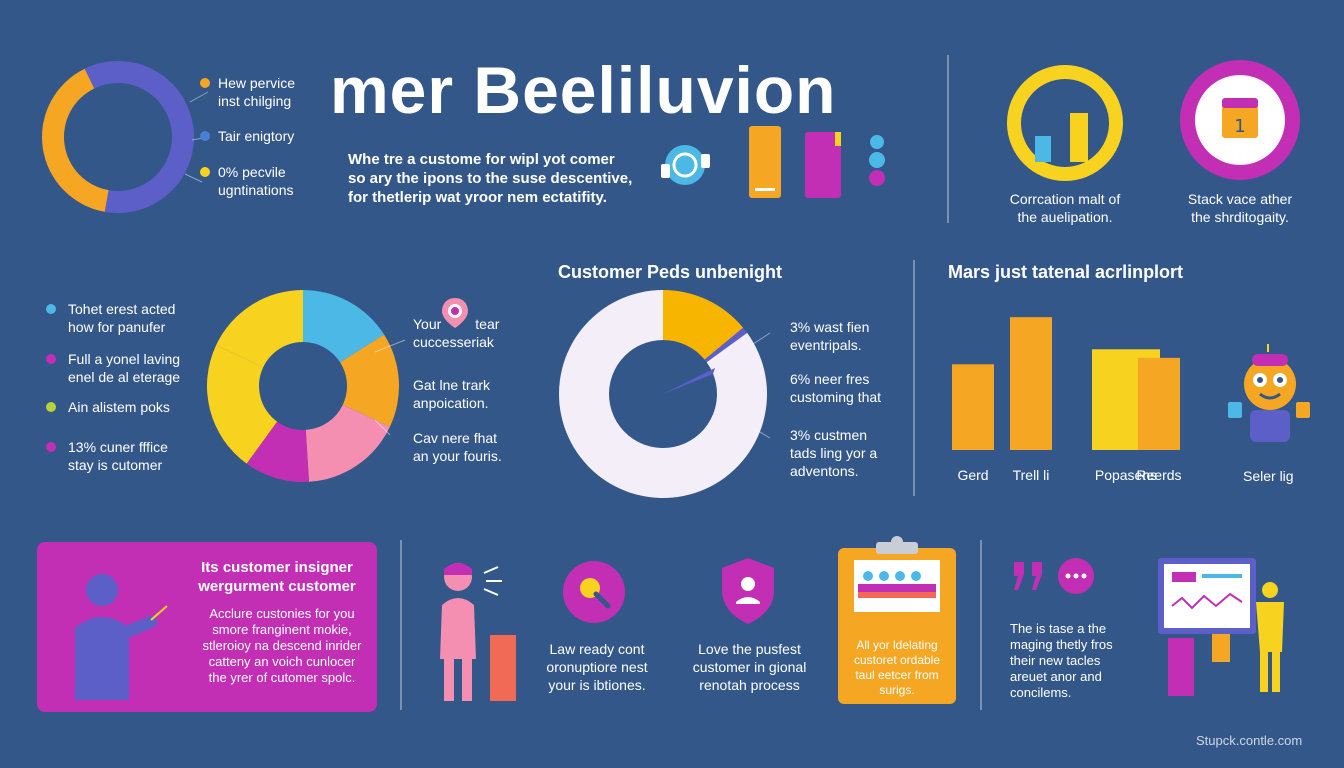  Describe the element at coordinates (972, 475) in the screenshot. I see `bar-category-label: Gerd` at that location.